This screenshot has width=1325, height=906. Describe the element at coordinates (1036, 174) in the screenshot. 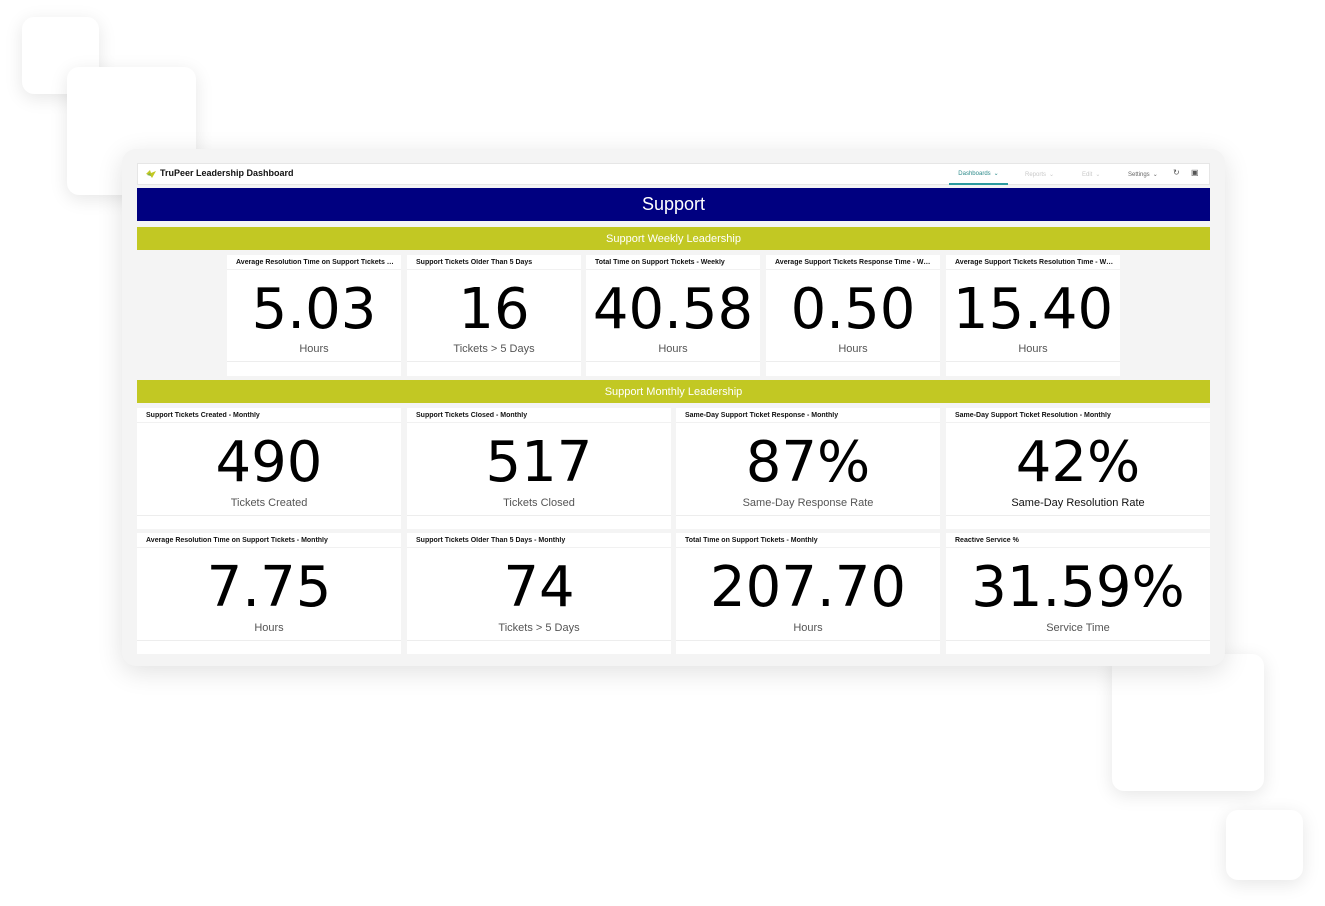

I see `nav-reports-label: Reports` at that location.